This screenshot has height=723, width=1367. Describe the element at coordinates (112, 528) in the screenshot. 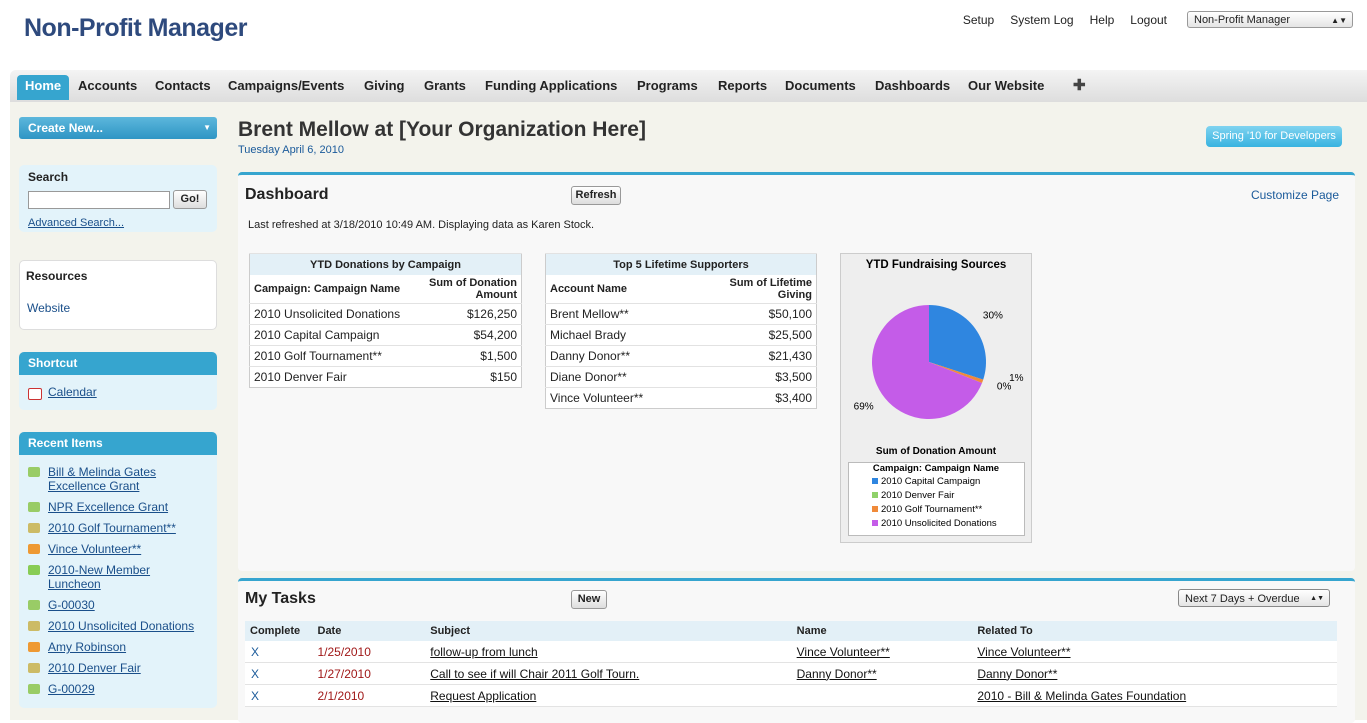

I see `recent-item-link: 2010 Golf Tournament**` at that location.